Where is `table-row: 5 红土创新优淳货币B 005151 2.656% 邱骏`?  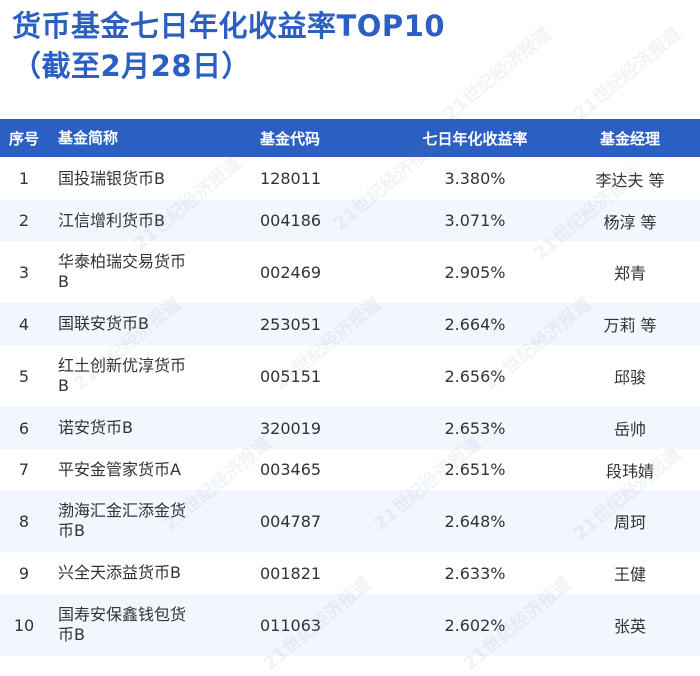 table-row: 5 红土创新优淳货币B 005151 2.656% 邱骏 is located at coordinates (350, 376).